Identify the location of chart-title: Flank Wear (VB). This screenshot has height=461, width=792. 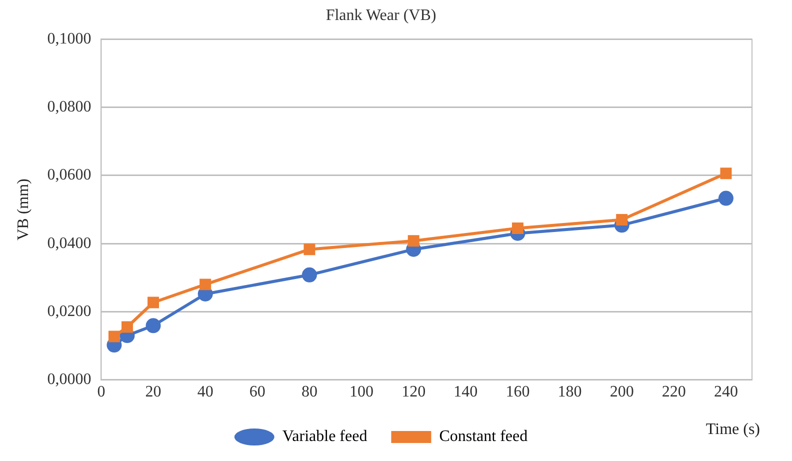
(381, 15).